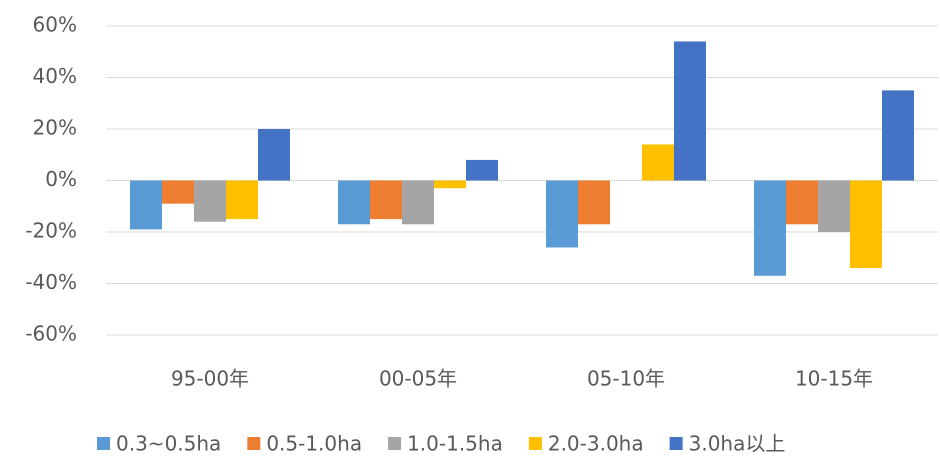 The image size is (940, 459). I want to click on y-tick-label: 0%, so click(61, 179).